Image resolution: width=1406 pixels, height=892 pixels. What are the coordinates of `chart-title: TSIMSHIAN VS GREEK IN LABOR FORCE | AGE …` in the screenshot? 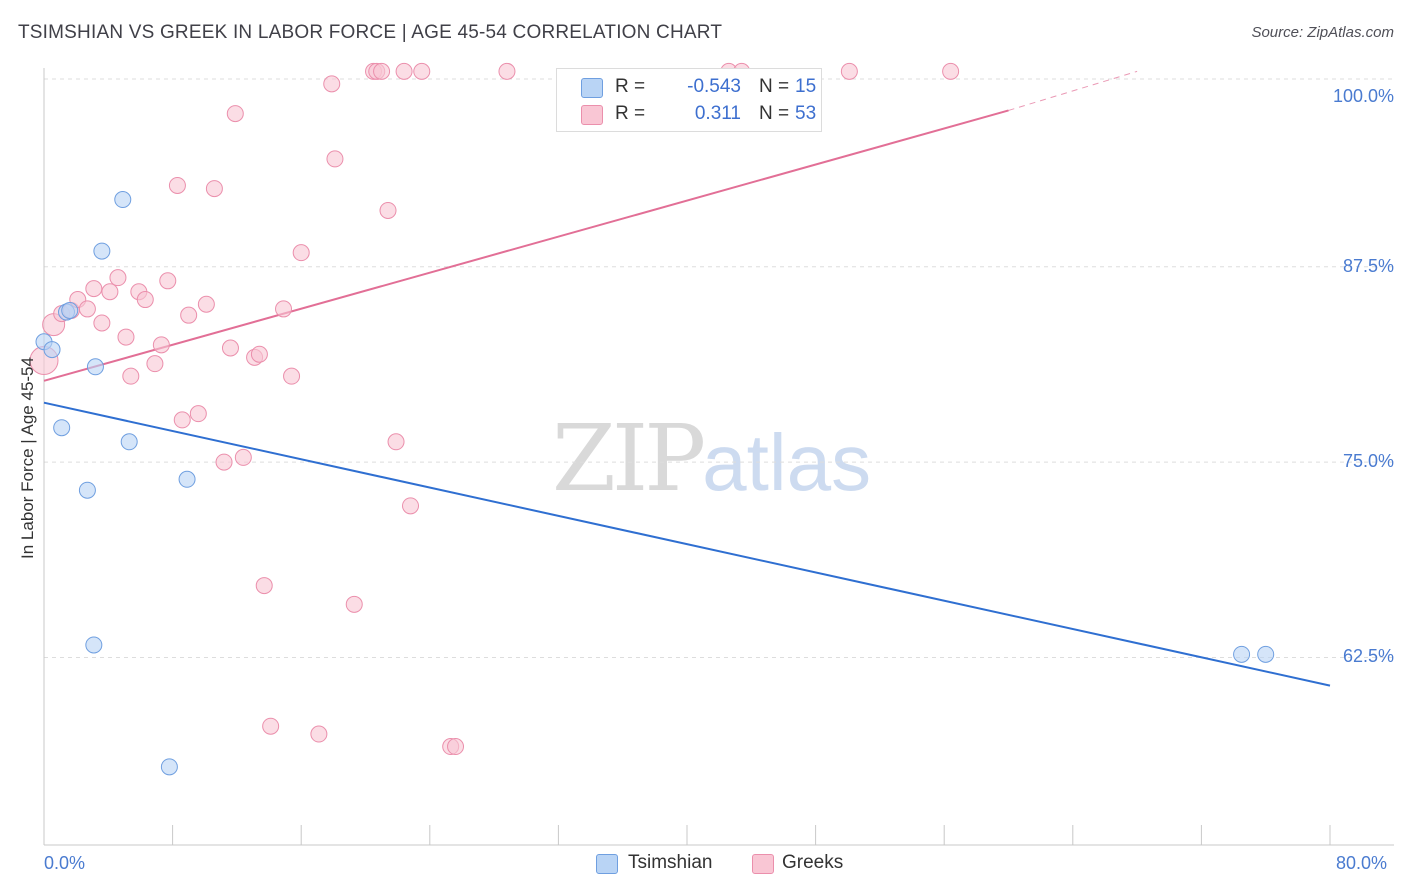 It's located at (370, 32).